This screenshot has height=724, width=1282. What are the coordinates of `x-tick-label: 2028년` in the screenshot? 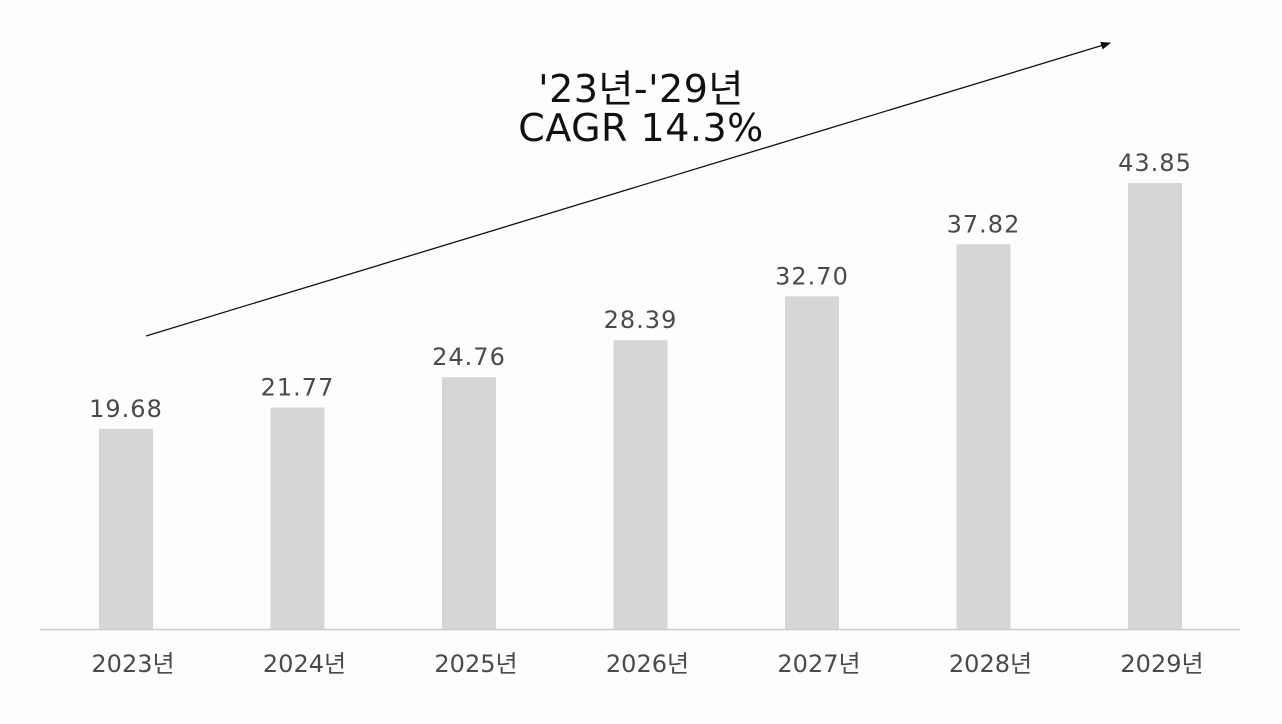 It's located at (990, 664).